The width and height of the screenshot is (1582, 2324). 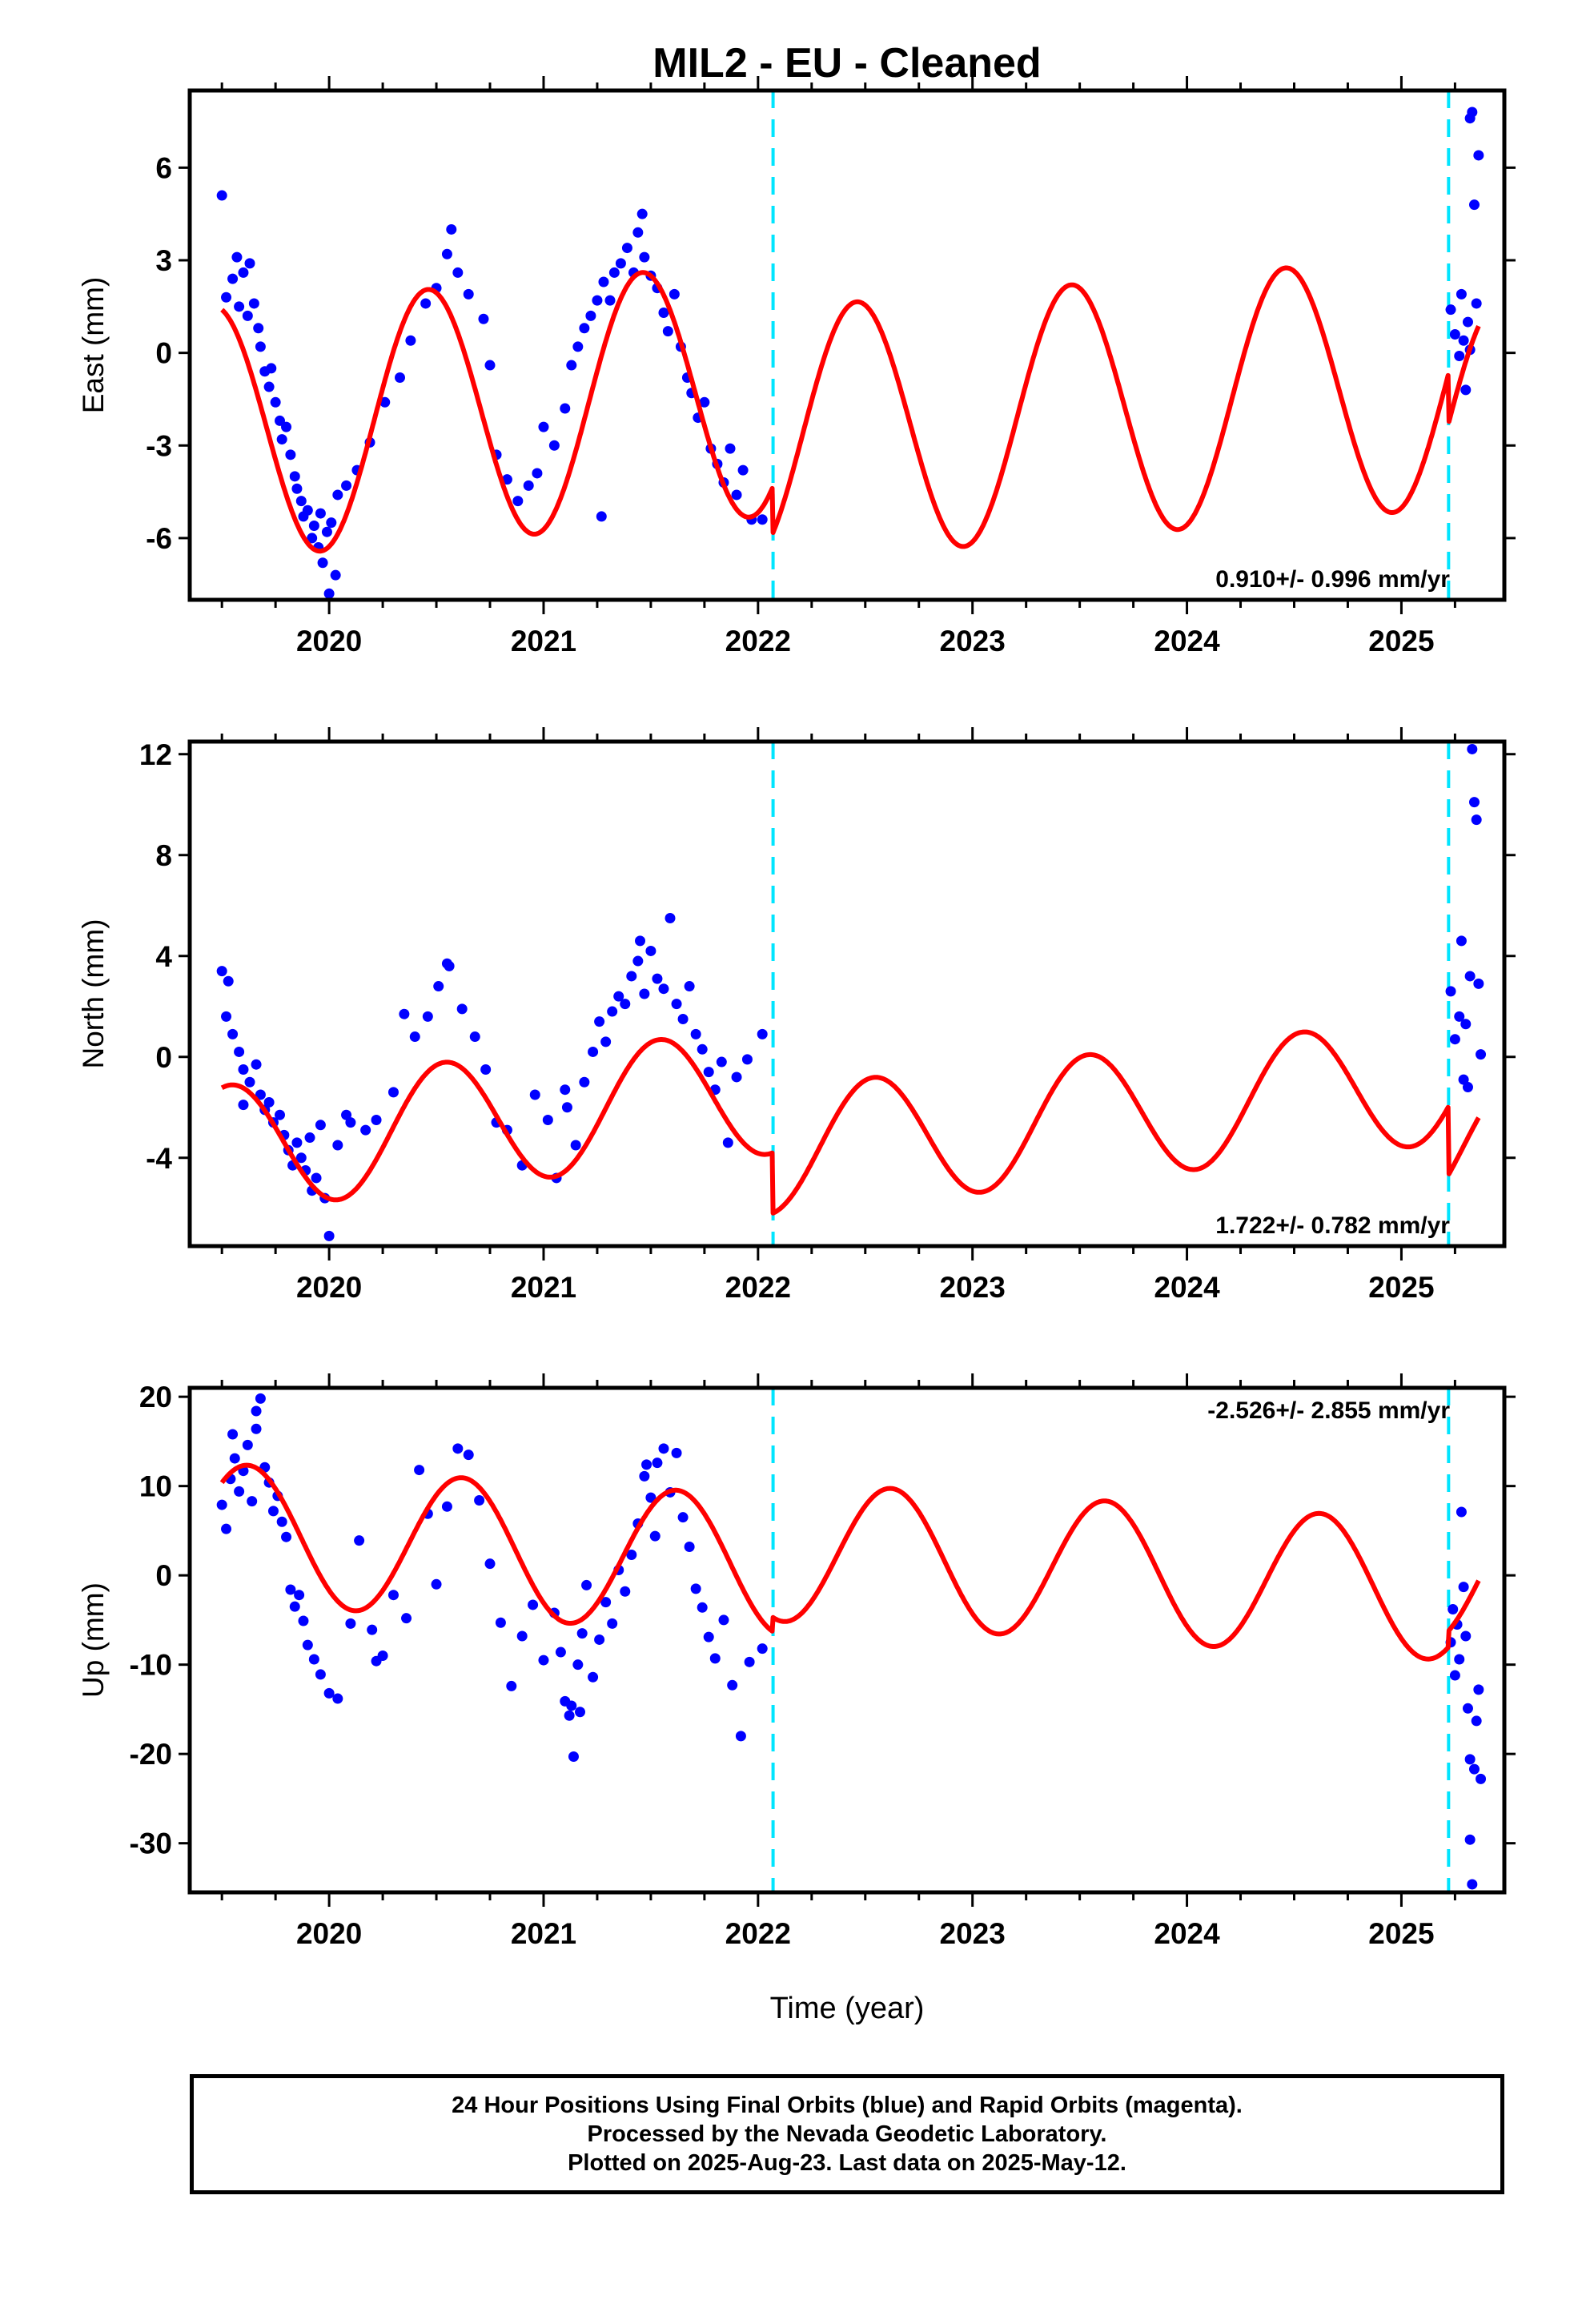 What do you see at coordinates (151, 1754) in the screenshot?
I see `up-y-tick-label: -20` at bounding box center [151, 1754].